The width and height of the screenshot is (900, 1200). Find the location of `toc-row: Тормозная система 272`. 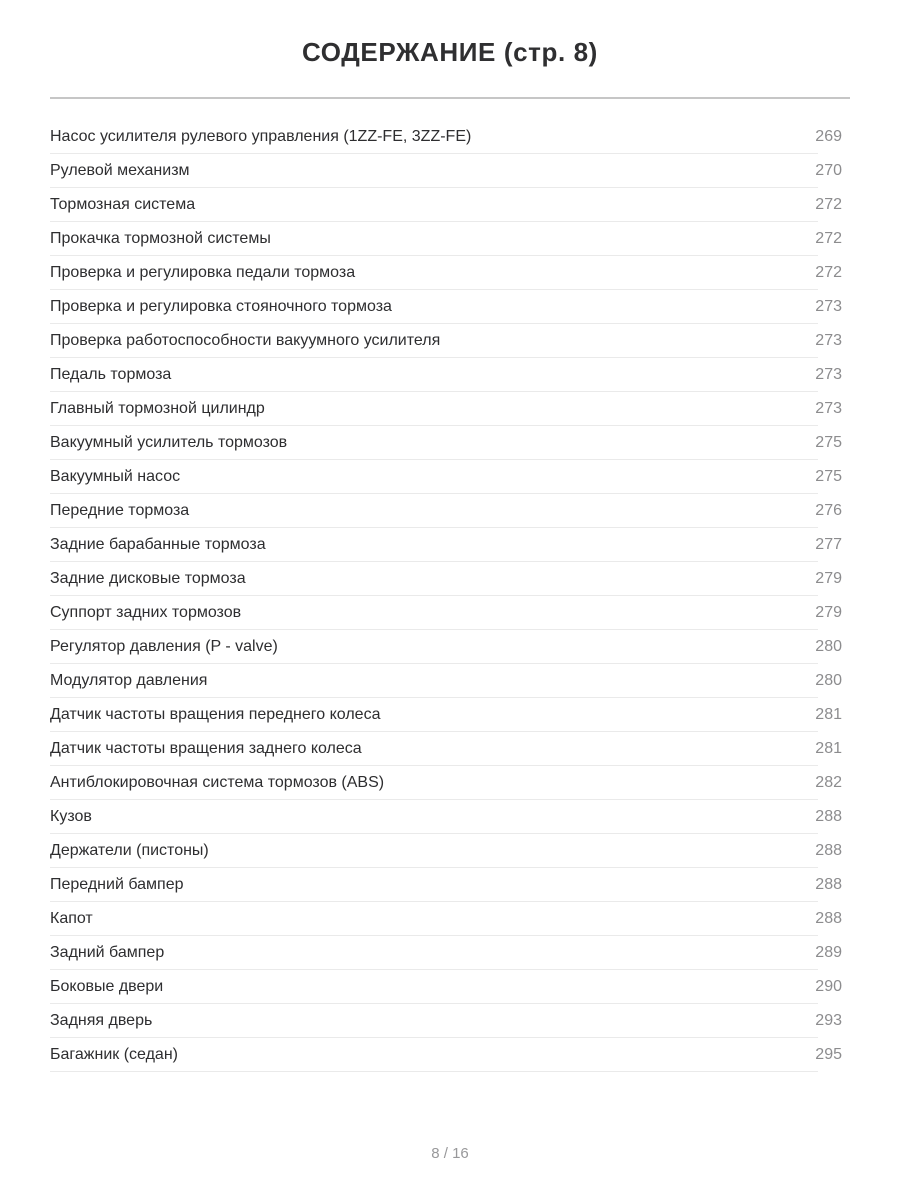

toc-row: Тормозная система 272 is located at coordinates (450, 205).